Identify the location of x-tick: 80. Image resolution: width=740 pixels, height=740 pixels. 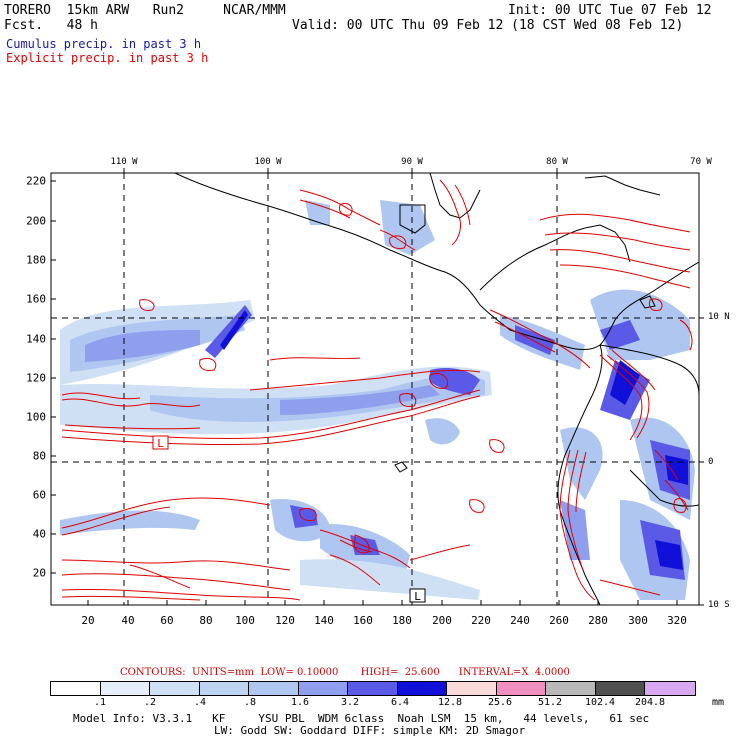
(206, 620).